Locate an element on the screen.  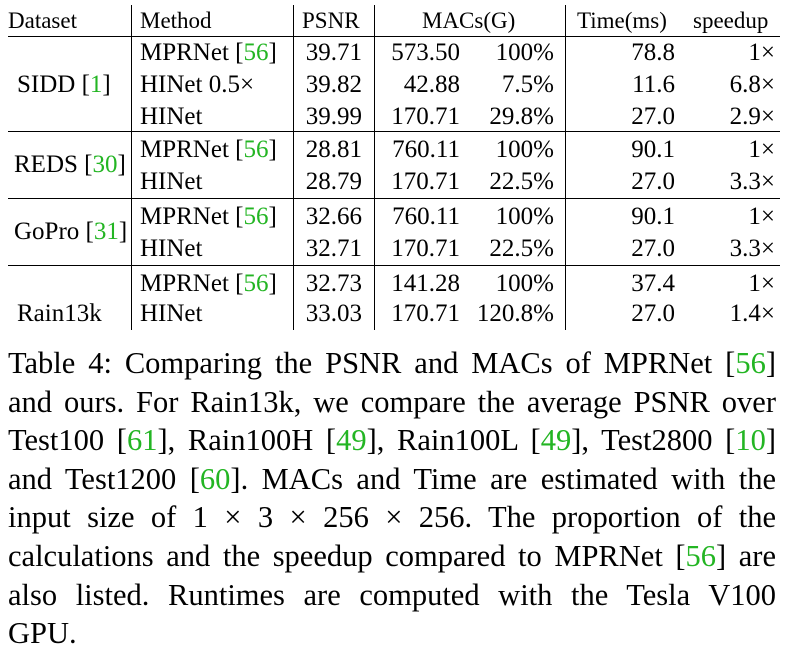
psnr-cell: 32.66 is located at coordinates (333, 216).